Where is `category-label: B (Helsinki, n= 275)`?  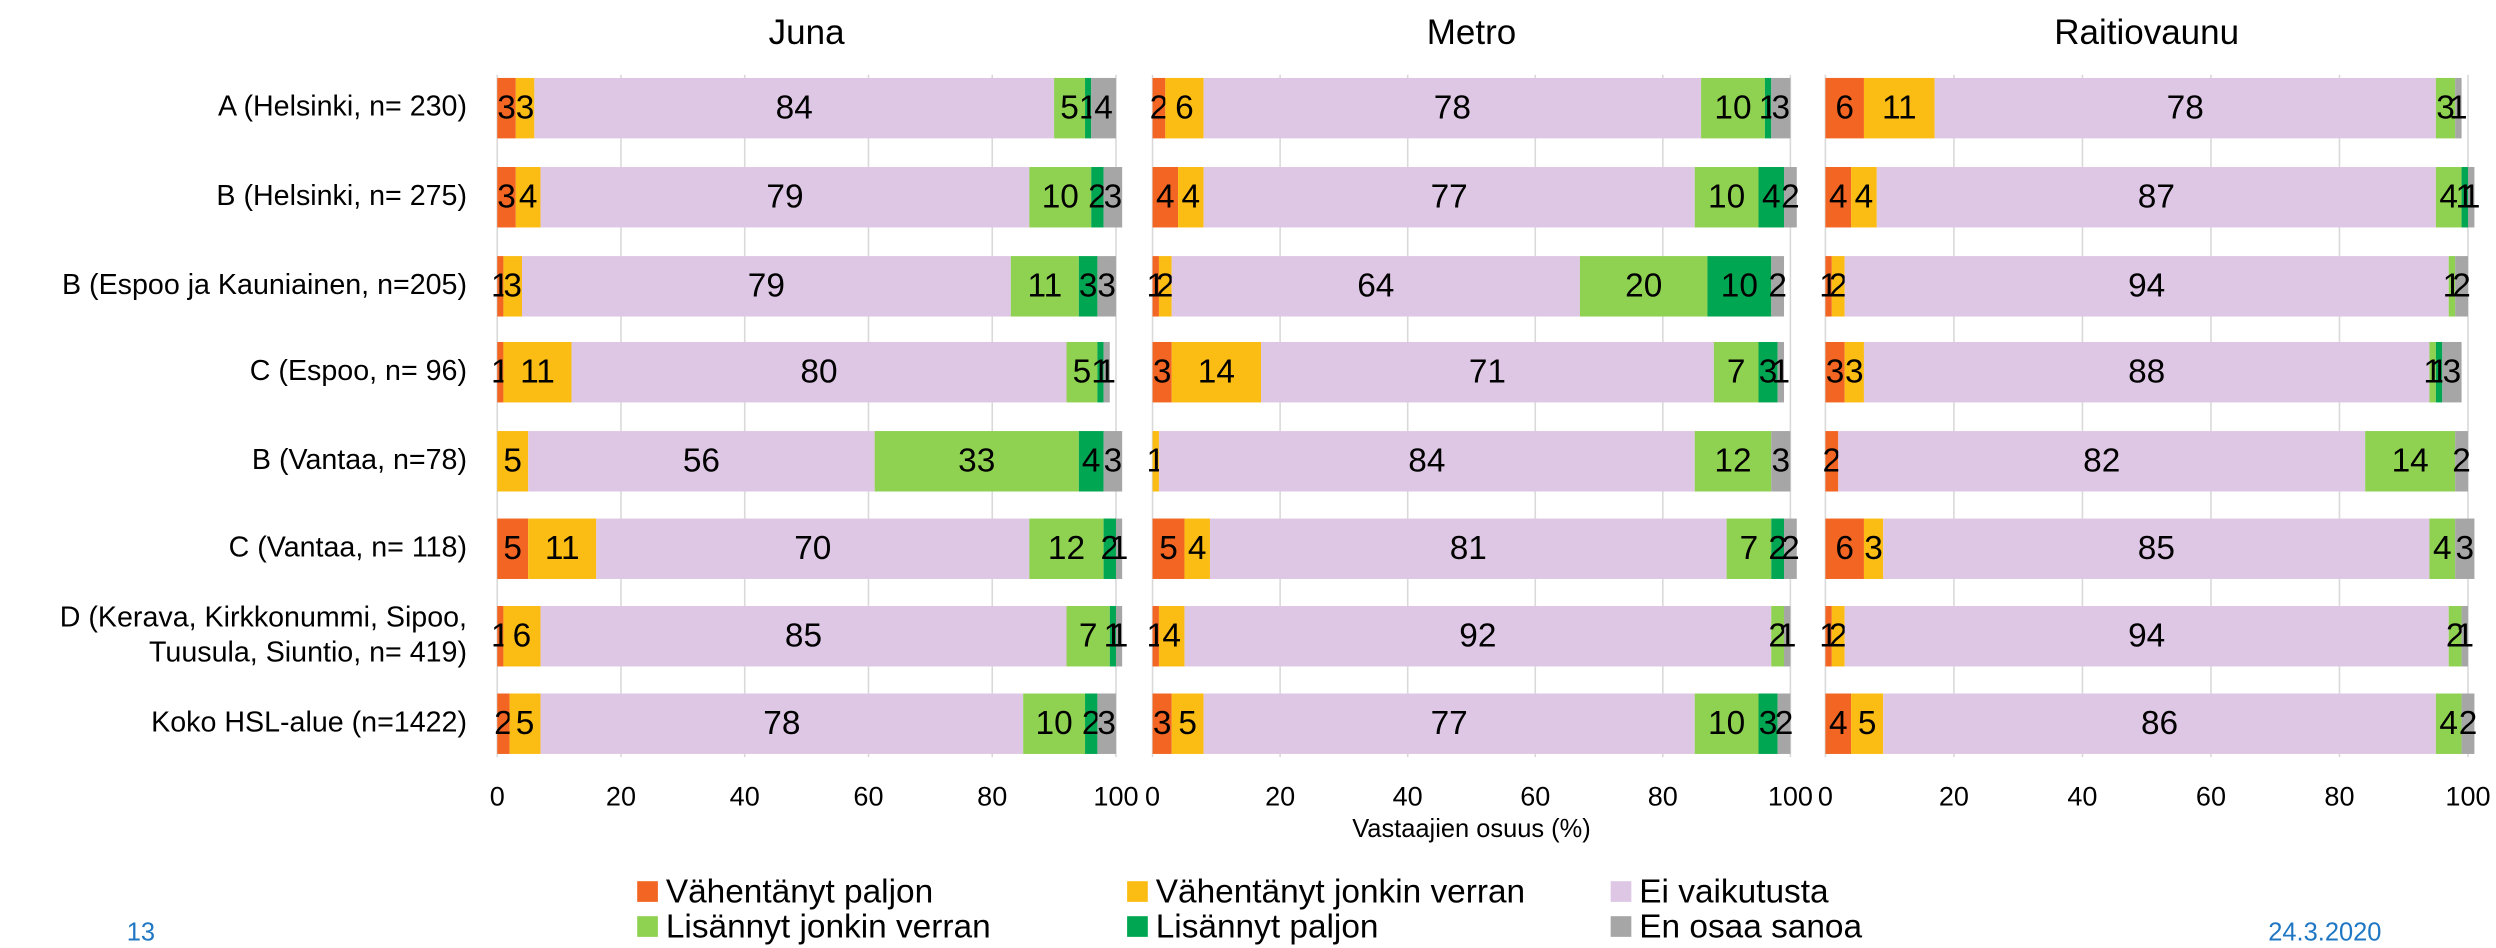 category-label: B (Helsinki, n= 275) is located at coordinates (341, 196).